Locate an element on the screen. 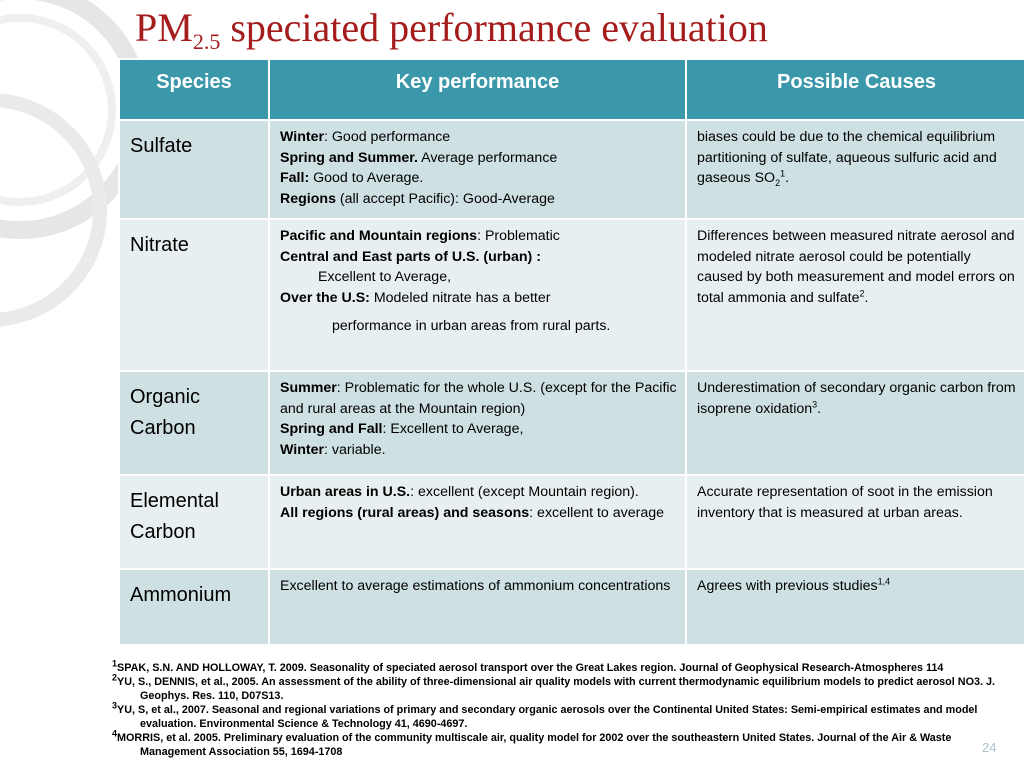  reference-number: 3 is located at coordinates (115, 705).